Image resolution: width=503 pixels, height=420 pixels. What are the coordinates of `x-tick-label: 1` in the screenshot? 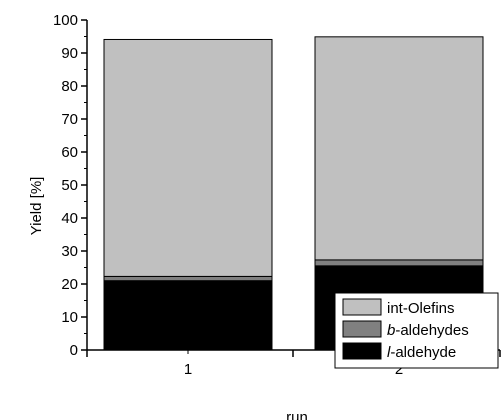 It's located at (188, 369).